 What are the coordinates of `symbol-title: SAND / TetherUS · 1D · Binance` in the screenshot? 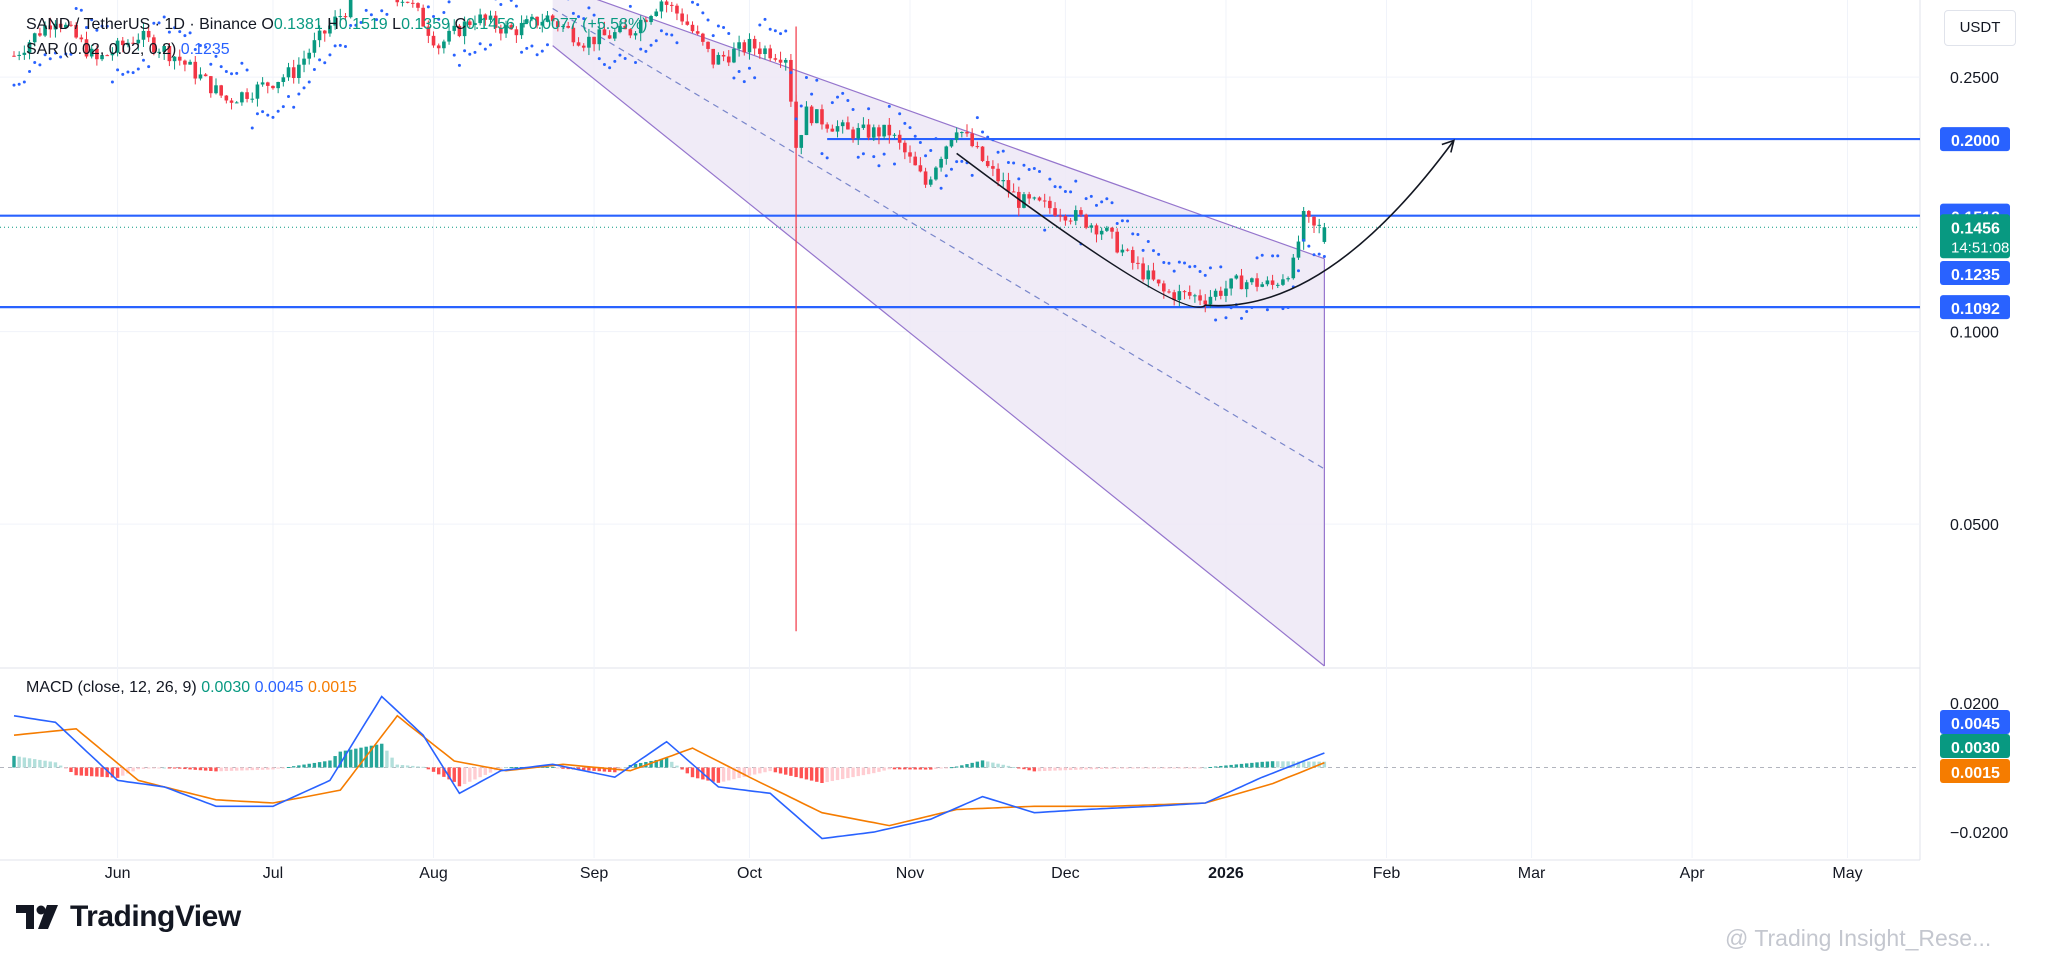 It's located at (141, 24).